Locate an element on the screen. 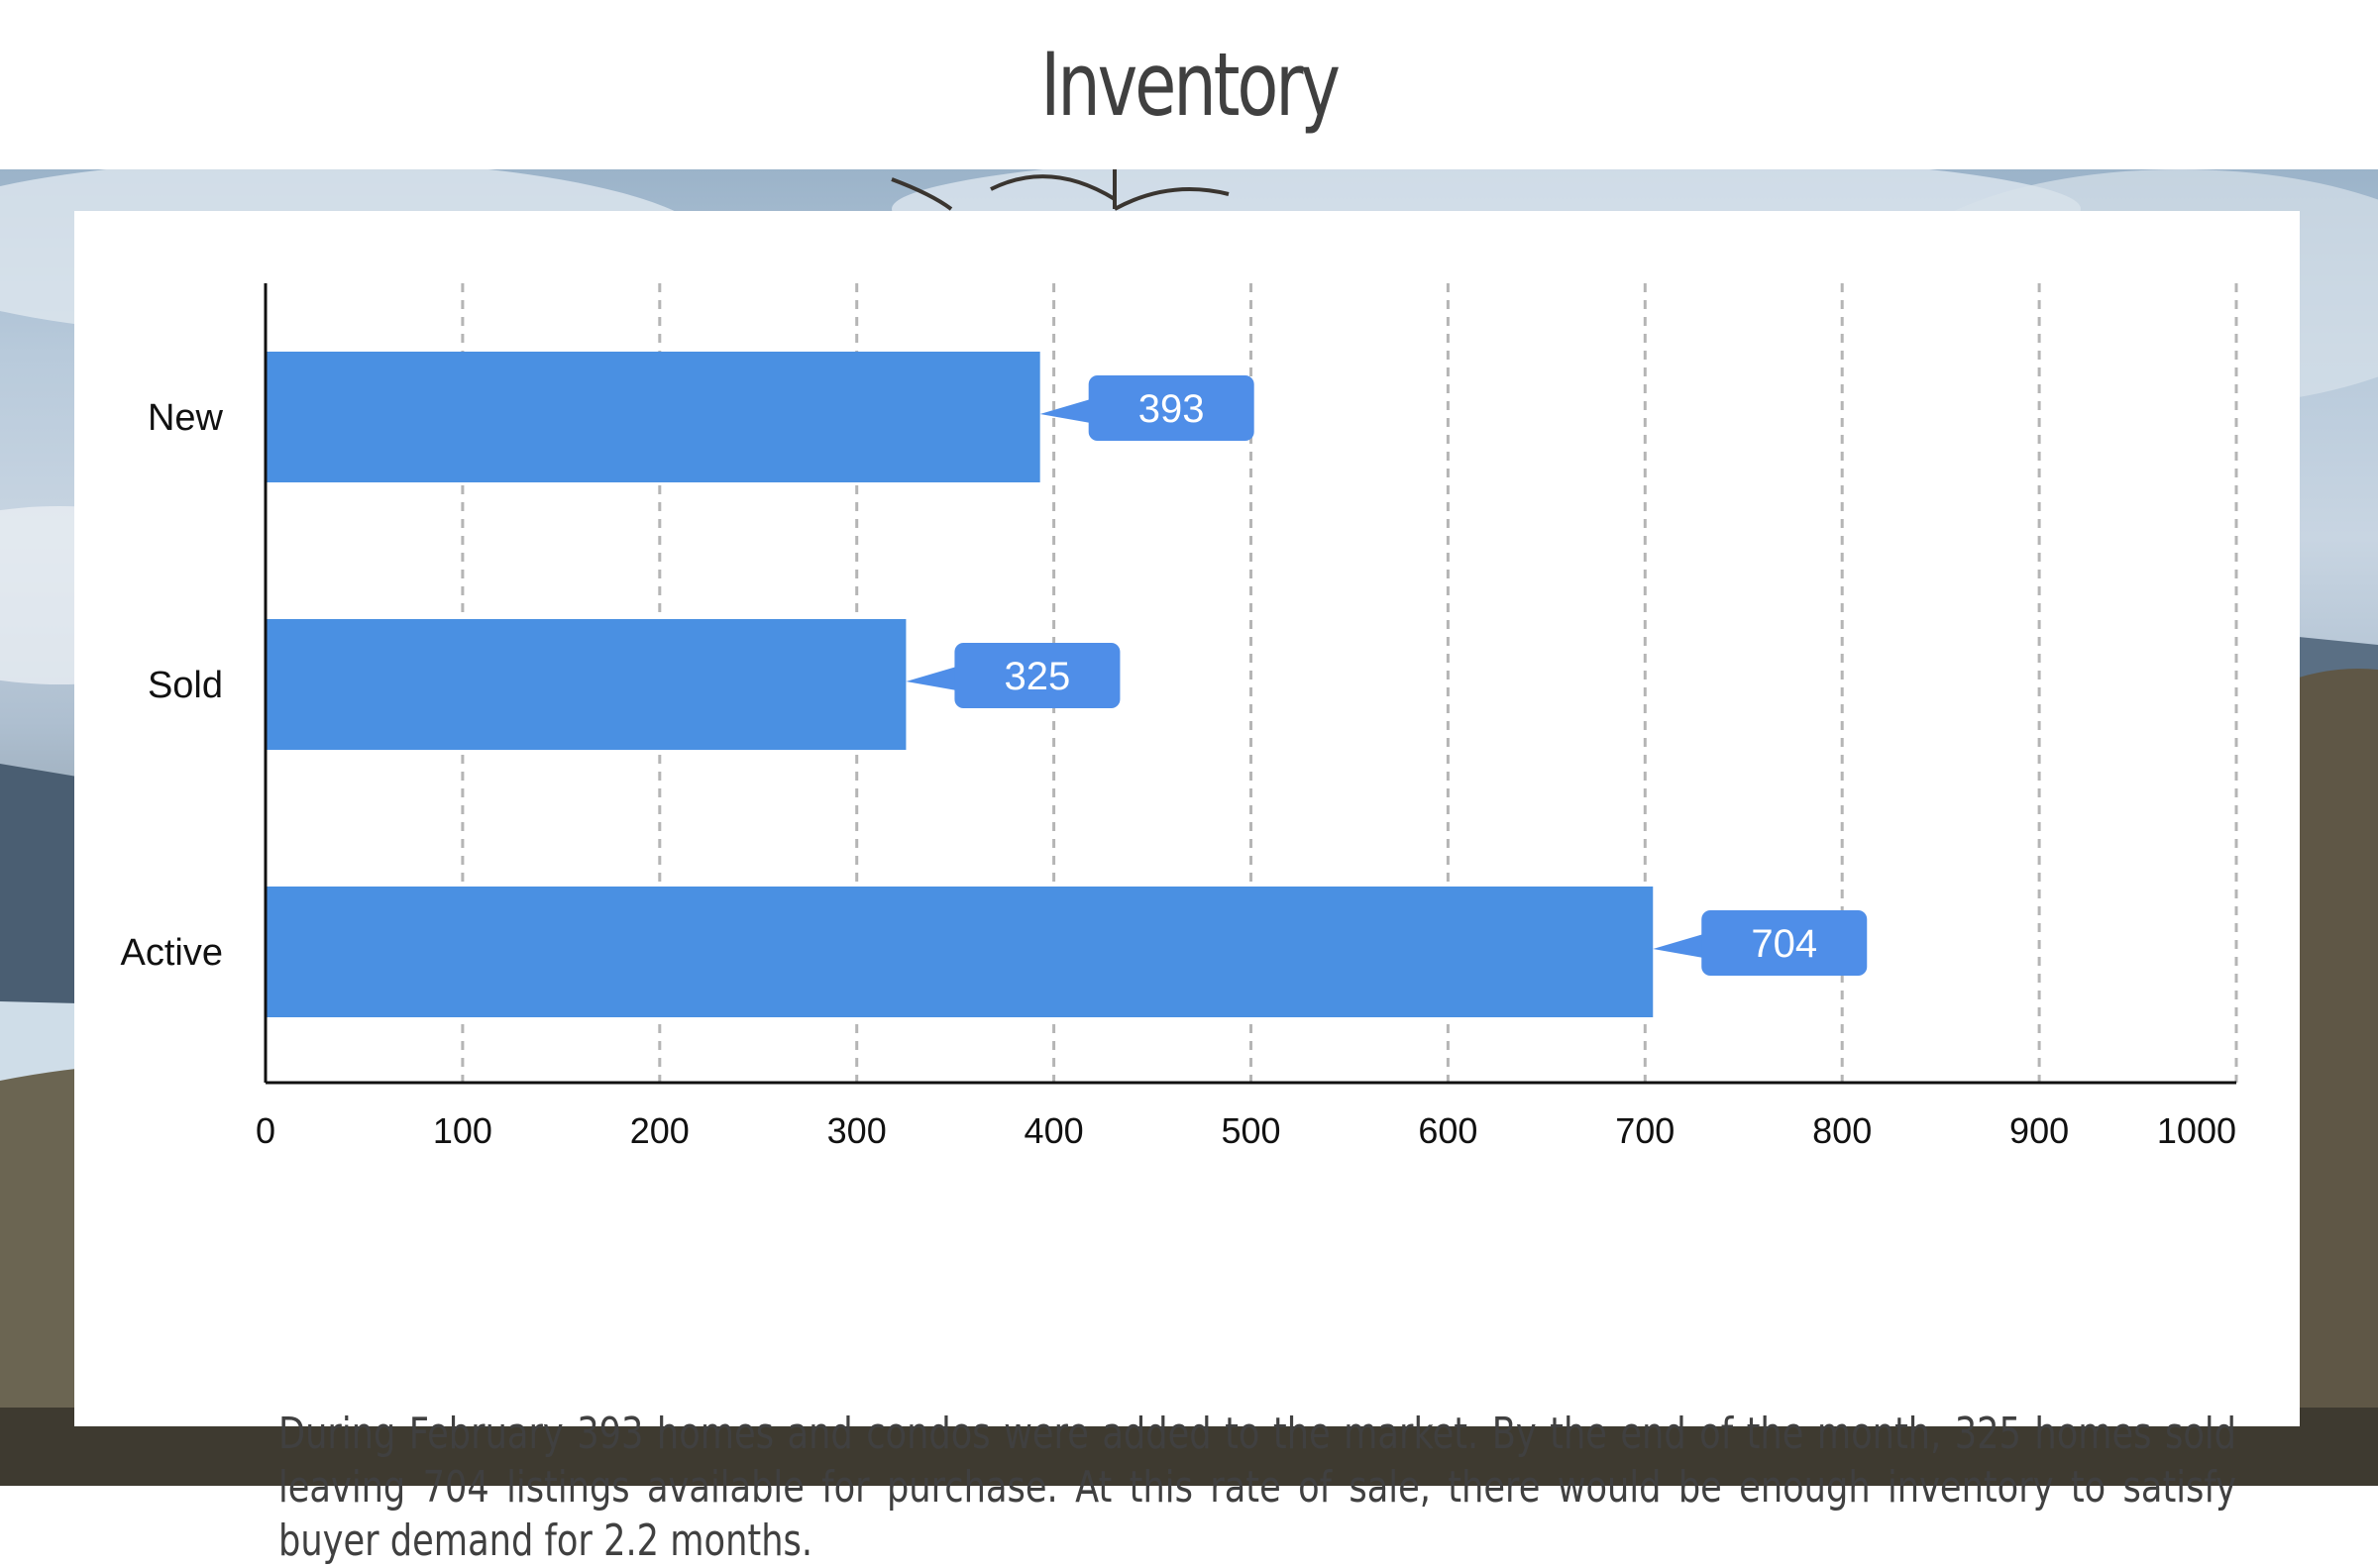 The image size is (2378, 1568). data-label: 325 is located at coordinates (1038, 676).